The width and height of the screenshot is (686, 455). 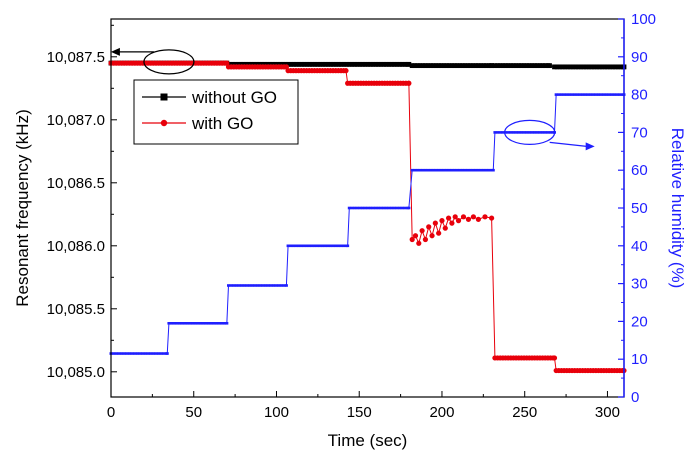 What do you see at coordinates (76, 309) in the screenshot?
I see `y-left-tick-label-1: 10,085.5` at bounding box center [76, 309].